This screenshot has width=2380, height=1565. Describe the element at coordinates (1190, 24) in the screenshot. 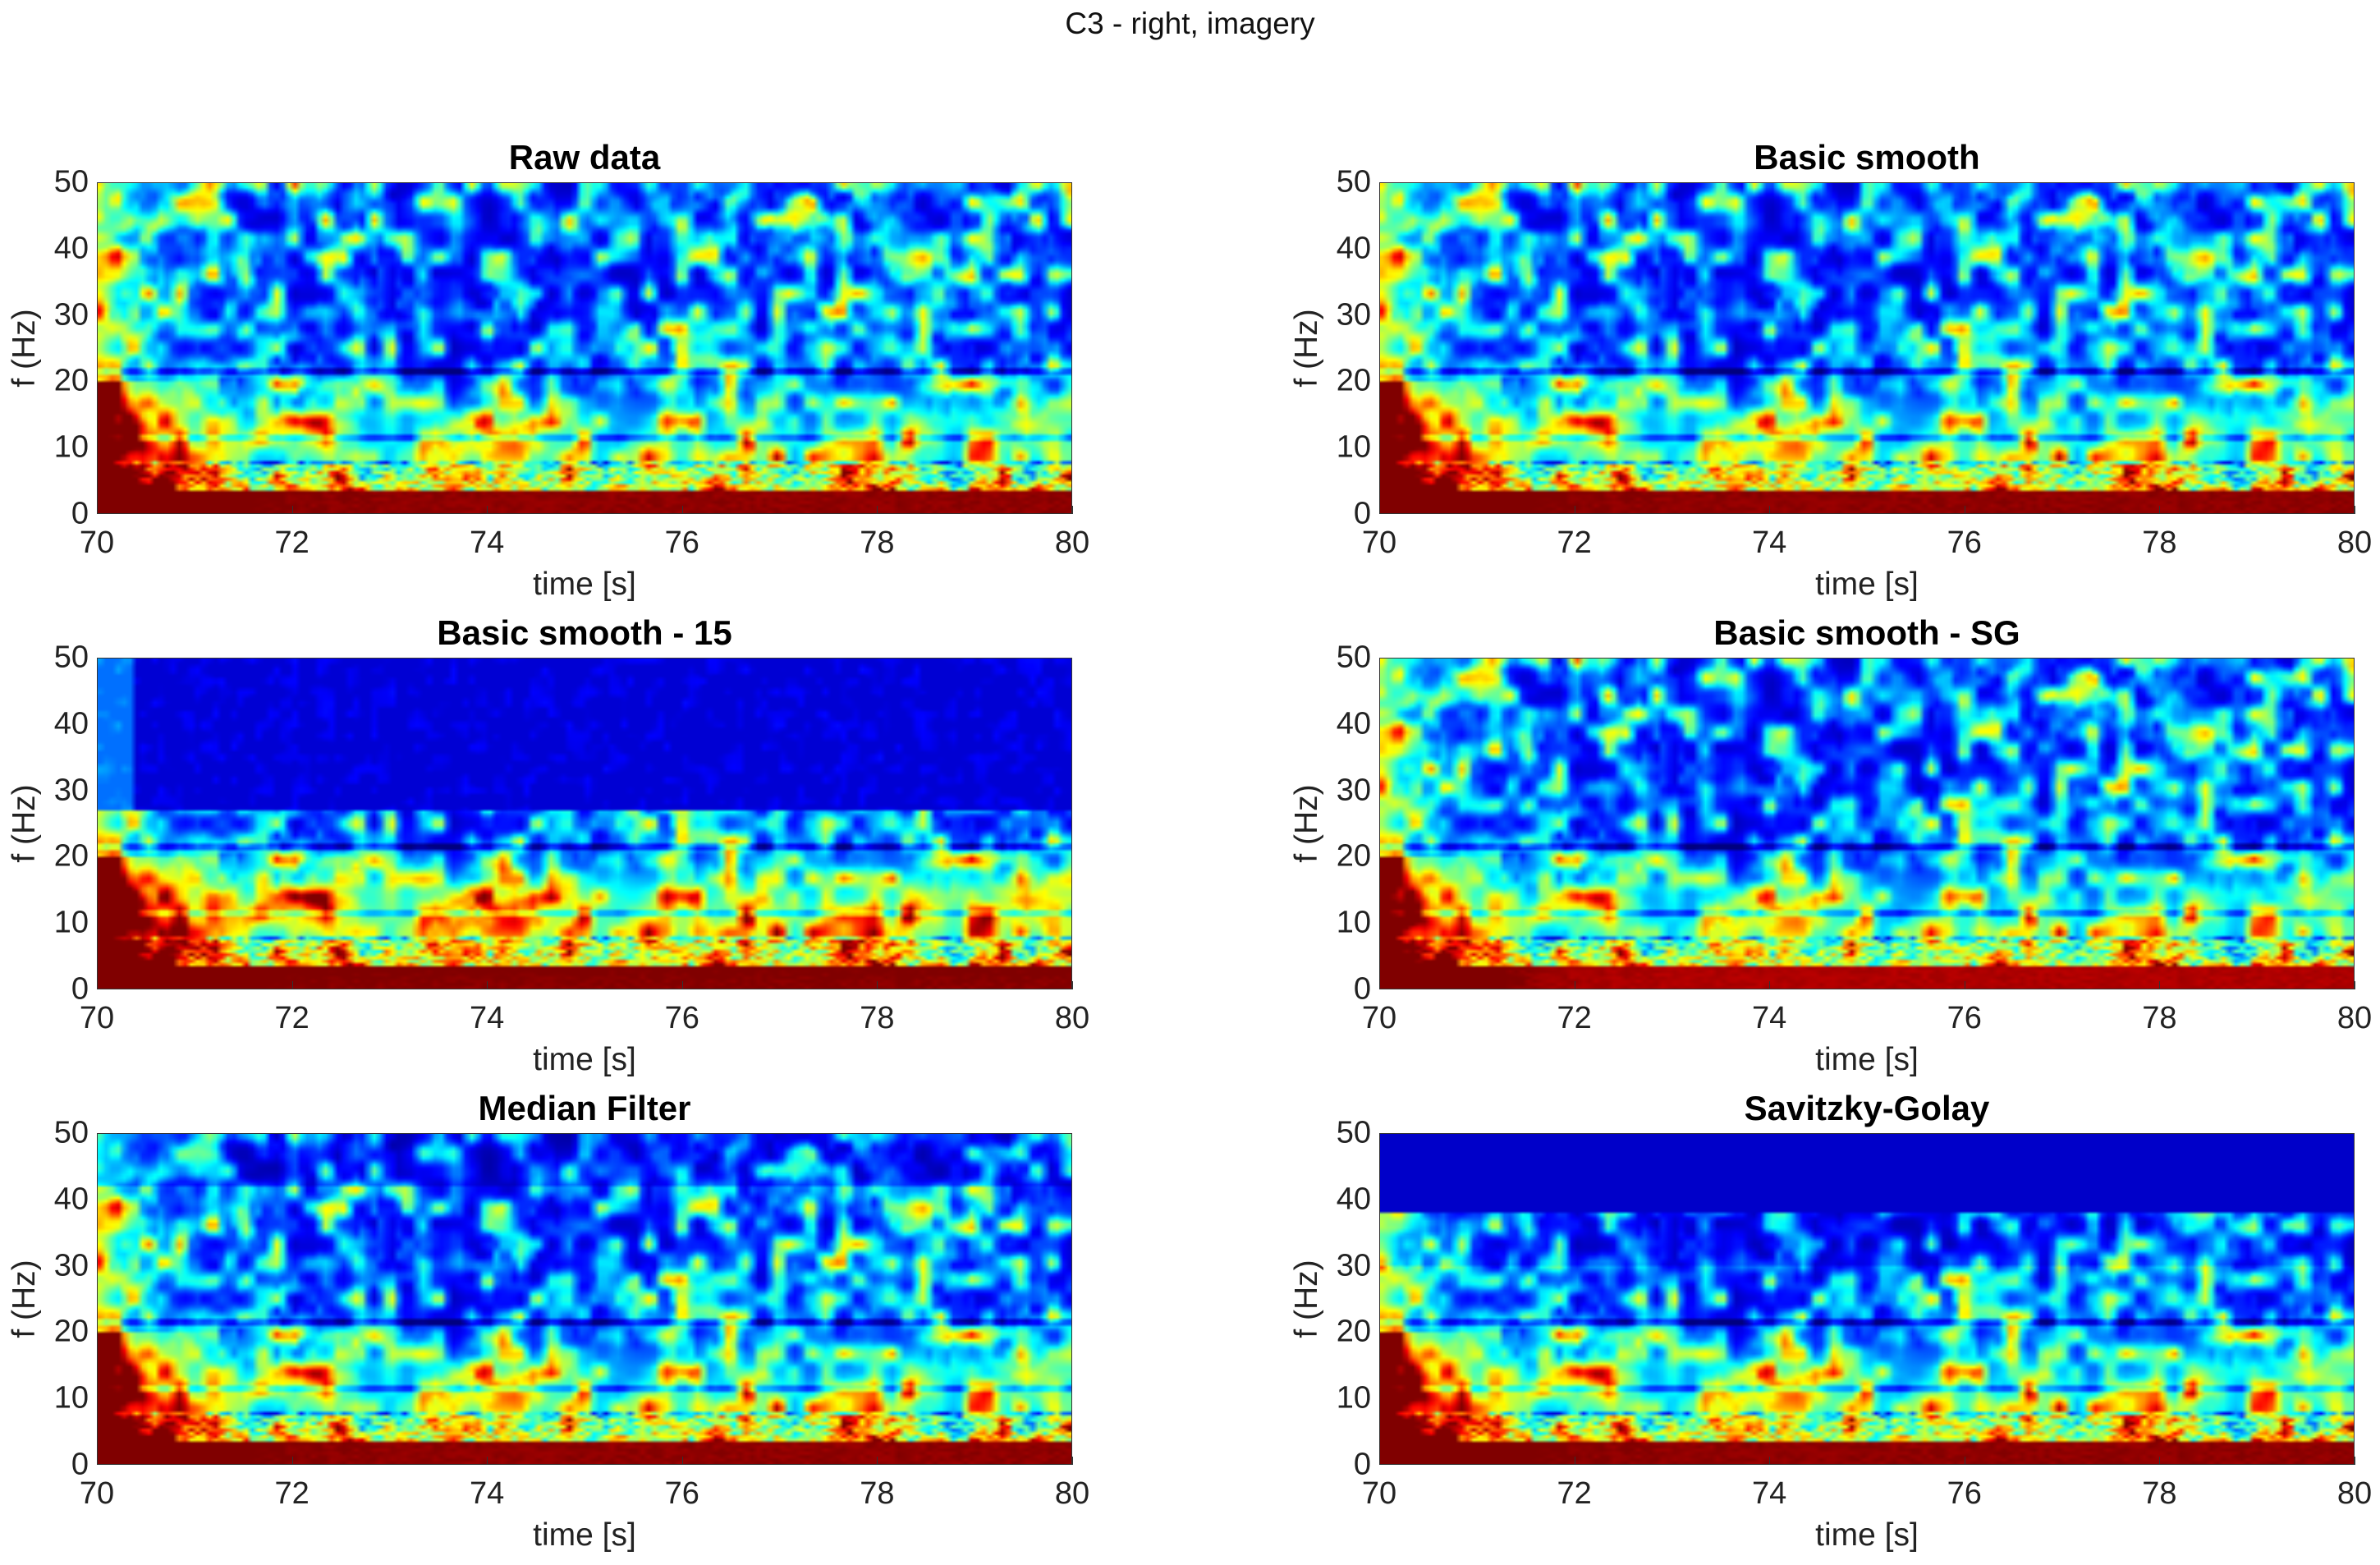

I see `figure-title: C3 - right, imagery` at that location.